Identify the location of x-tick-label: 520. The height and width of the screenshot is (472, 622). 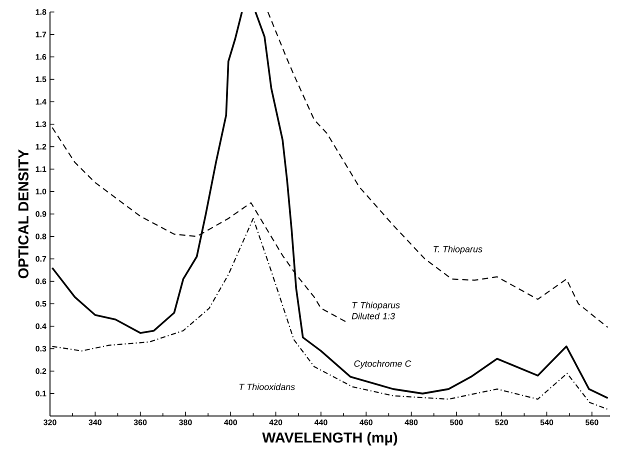
(501, 423).